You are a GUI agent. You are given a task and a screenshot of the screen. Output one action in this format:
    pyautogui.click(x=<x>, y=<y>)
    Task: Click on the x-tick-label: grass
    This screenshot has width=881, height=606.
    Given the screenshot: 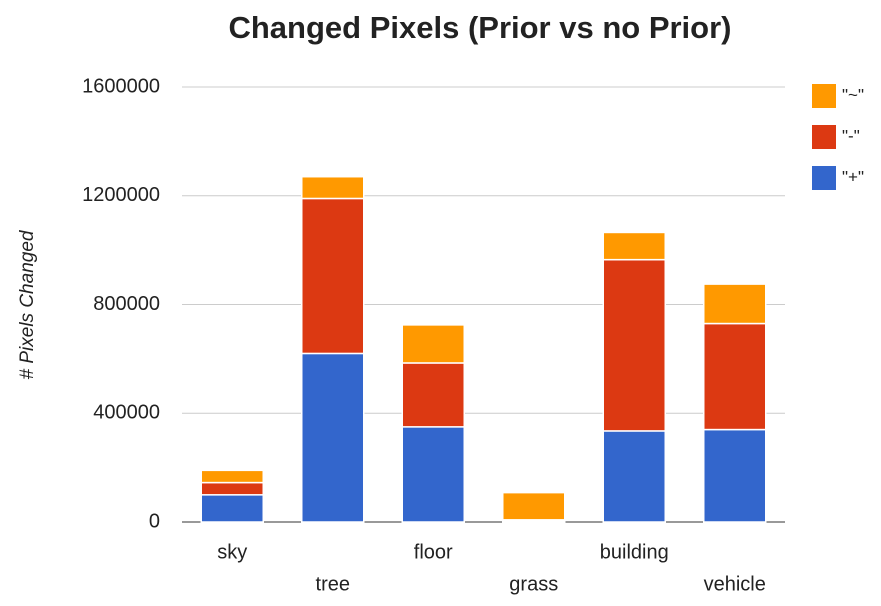 What is the action you would take?
    pyautogui.click(x=533, y=584)
    